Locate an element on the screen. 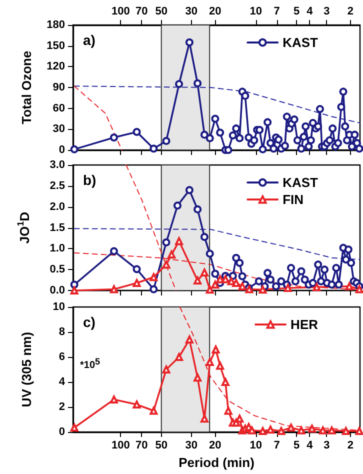 Image resolution: width=363 pixels, height=474 pixels. y-tick-label: 0.5 is located at coordinates (57, 270).